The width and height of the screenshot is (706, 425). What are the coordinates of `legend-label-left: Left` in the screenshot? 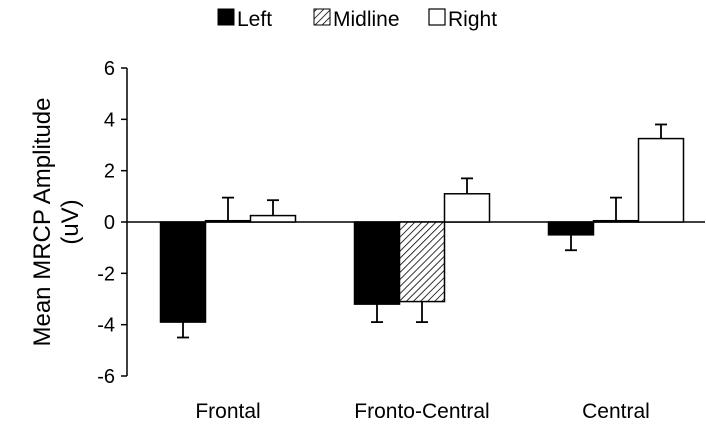 It's located at (254, 19).